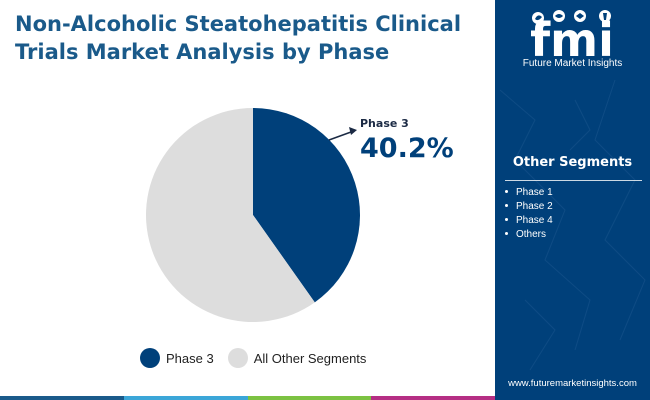  I want to click on legend-item-phase-3: Phase 3, so click(177, 358).